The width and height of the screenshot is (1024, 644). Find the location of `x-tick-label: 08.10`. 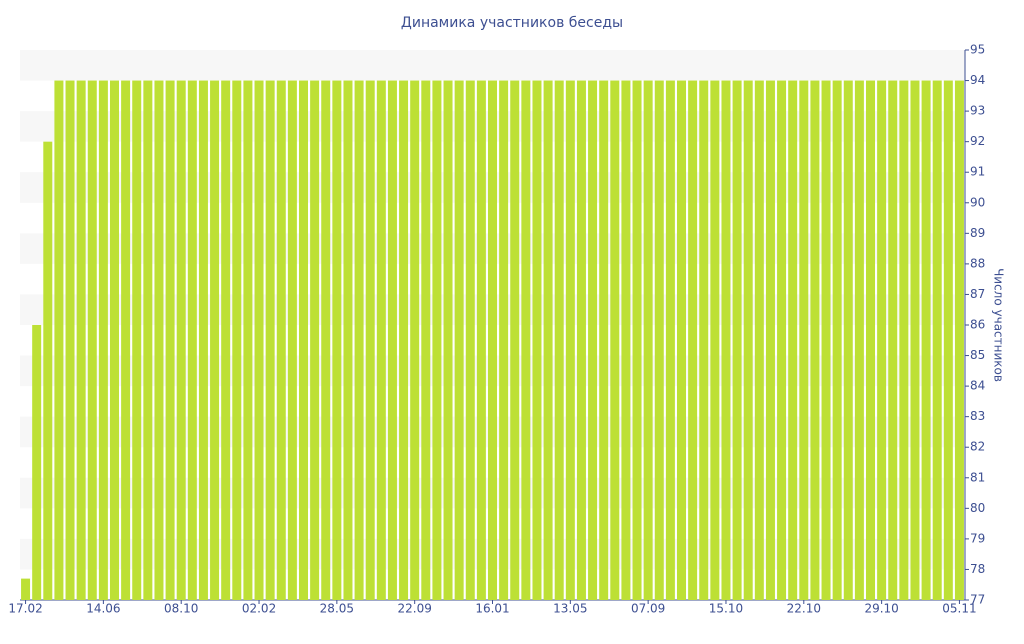

x-tick-label: 08.10 is located at coordinates (181, 609).